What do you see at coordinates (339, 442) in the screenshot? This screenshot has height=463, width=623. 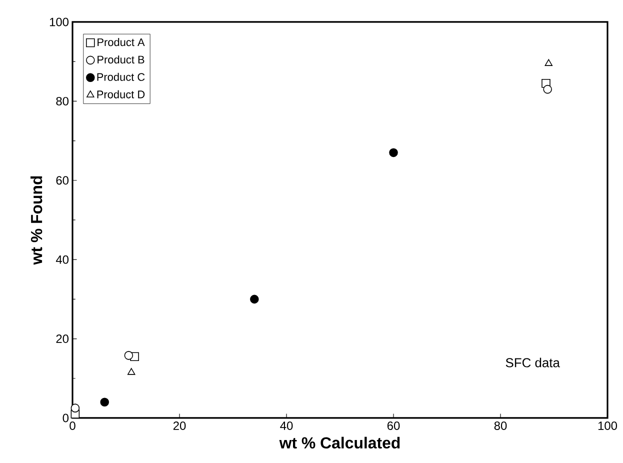 I see `x-axis-title: wt % Calculated` at bounding box center [339, 442].